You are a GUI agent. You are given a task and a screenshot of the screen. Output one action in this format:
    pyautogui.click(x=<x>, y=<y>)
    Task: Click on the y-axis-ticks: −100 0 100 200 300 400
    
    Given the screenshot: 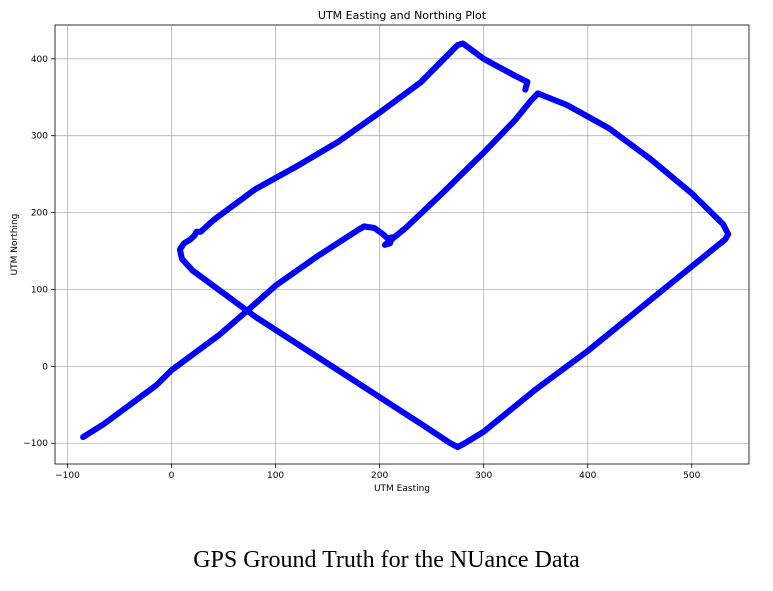 What is the action you would take?
    pyautogui.click(x=39, y=252)
    